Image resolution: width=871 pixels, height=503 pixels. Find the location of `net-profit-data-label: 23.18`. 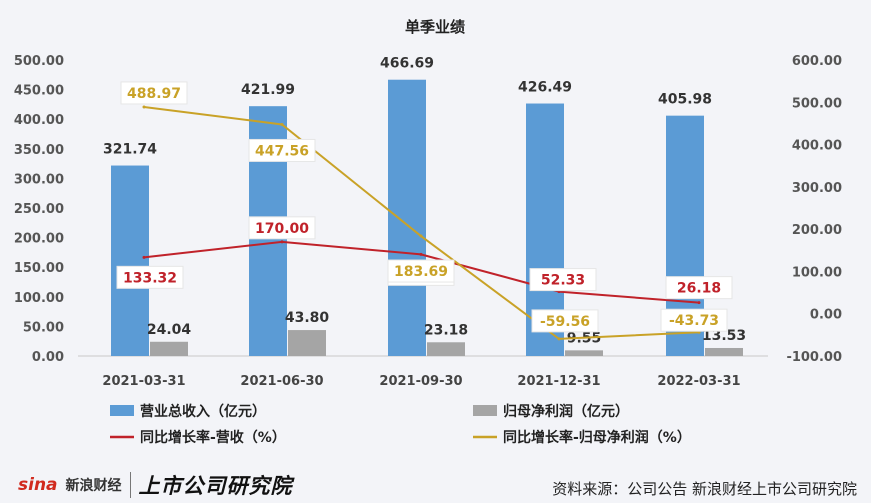

net-profit-data-label: 23.18 is located at coordinates (446, 330).